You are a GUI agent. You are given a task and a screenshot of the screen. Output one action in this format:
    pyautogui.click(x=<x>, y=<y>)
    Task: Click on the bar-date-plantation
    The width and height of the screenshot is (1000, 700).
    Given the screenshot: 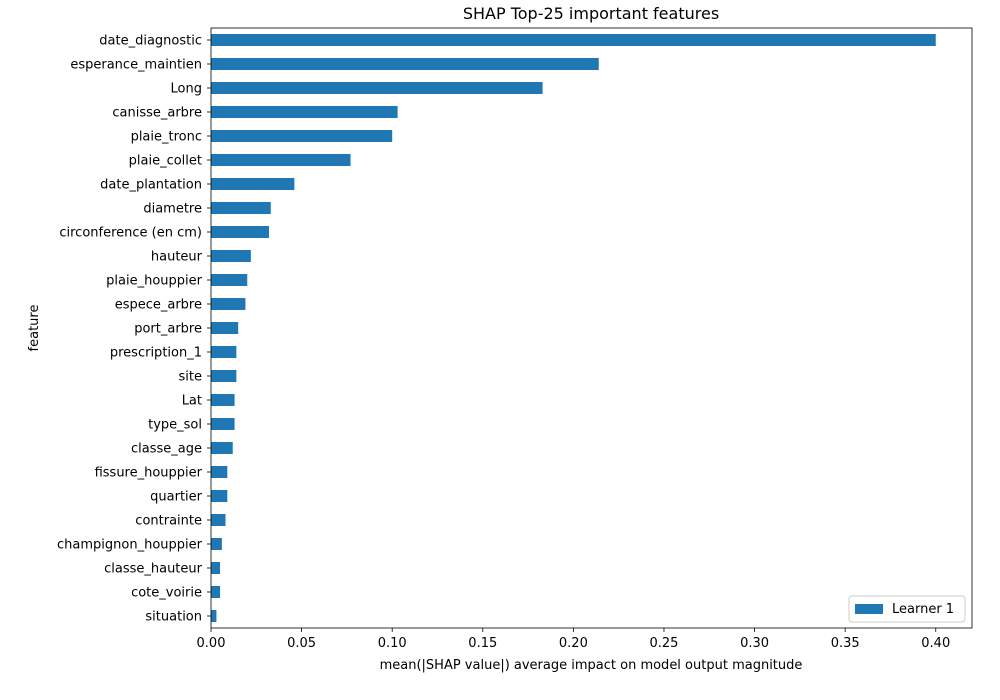 What is the action you would take?
    pyautogui.click(x=253, y=184)
    